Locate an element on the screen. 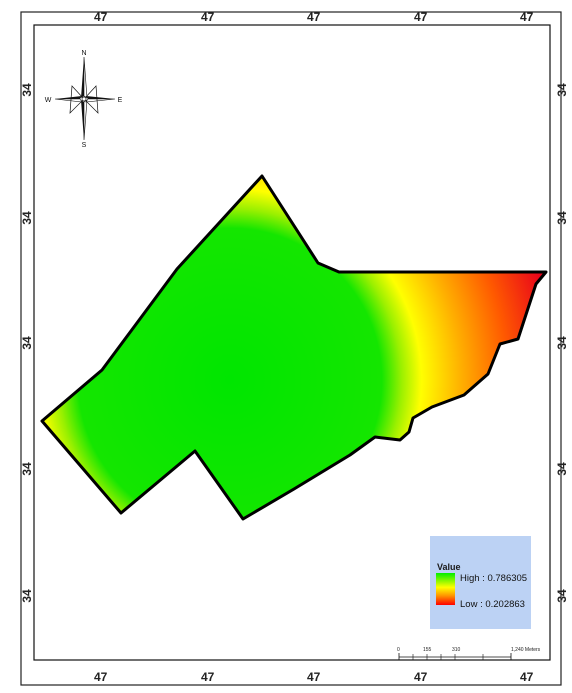 This screenshot has width=572, height=693. scale-label-1: 155 is located at coordinates (427, 650).